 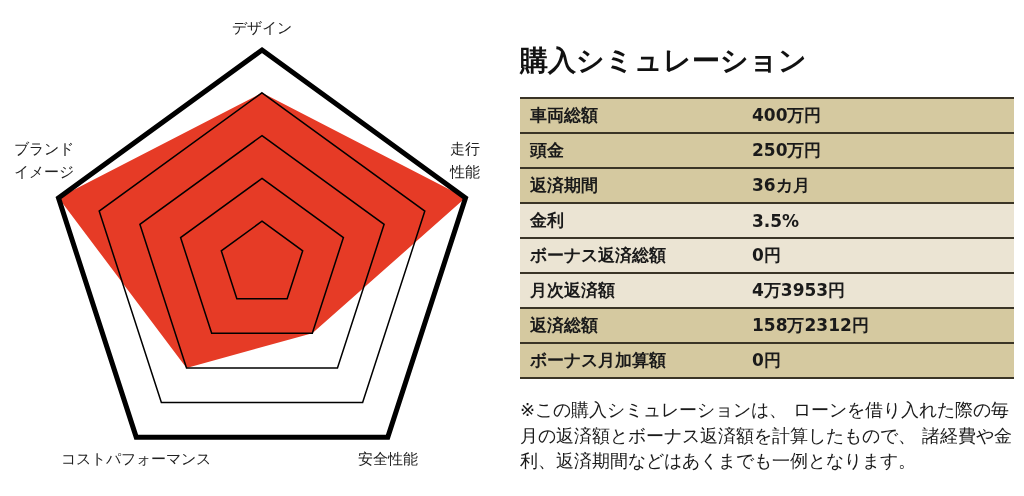 I want to click on category-label: 返済期間, so click(x=636, y=185).